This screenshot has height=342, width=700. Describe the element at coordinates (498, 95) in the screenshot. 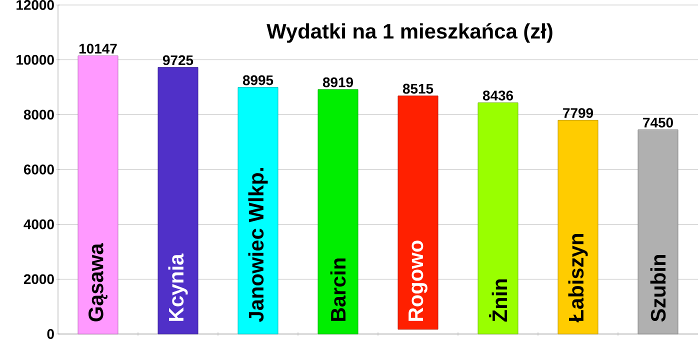

I see `data-label: 8436` at that location.